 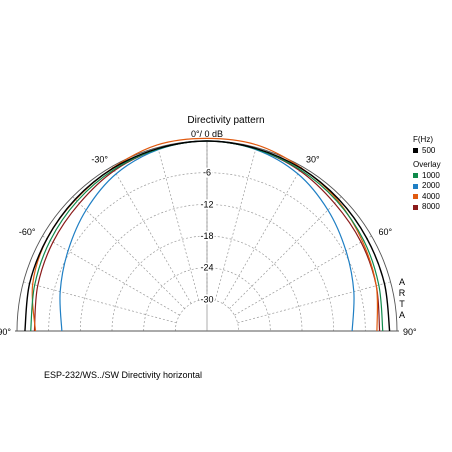 I want to click on chart-footer: ESP-232/WS../SW Directivity horizontal, so click(x=123, y=375).